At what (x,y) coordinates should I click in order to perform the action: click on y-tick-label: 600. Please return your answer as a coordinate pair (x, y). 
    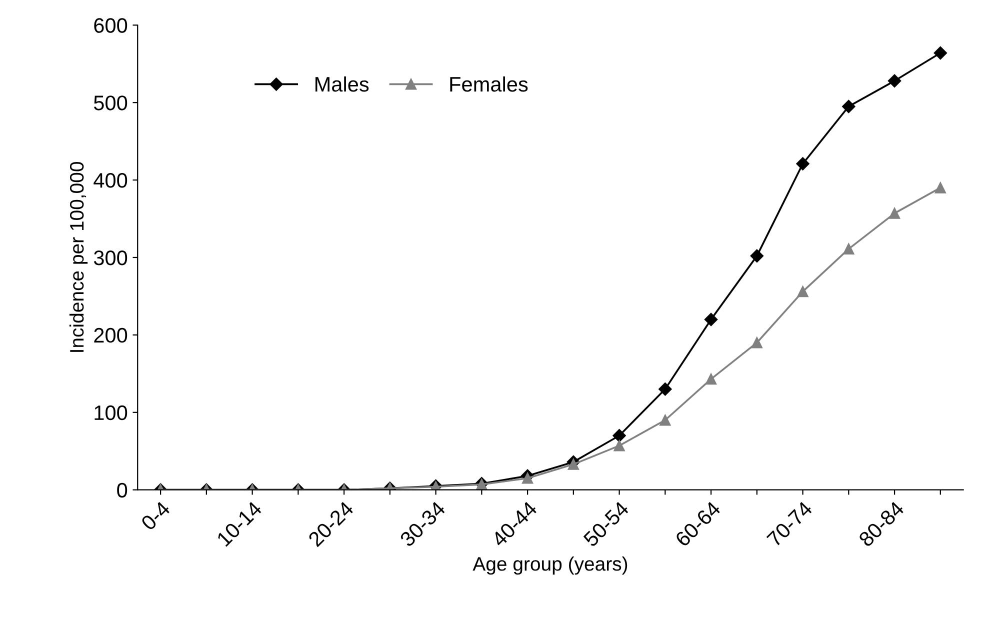
    Looking at the image, I should click on (111, 25).